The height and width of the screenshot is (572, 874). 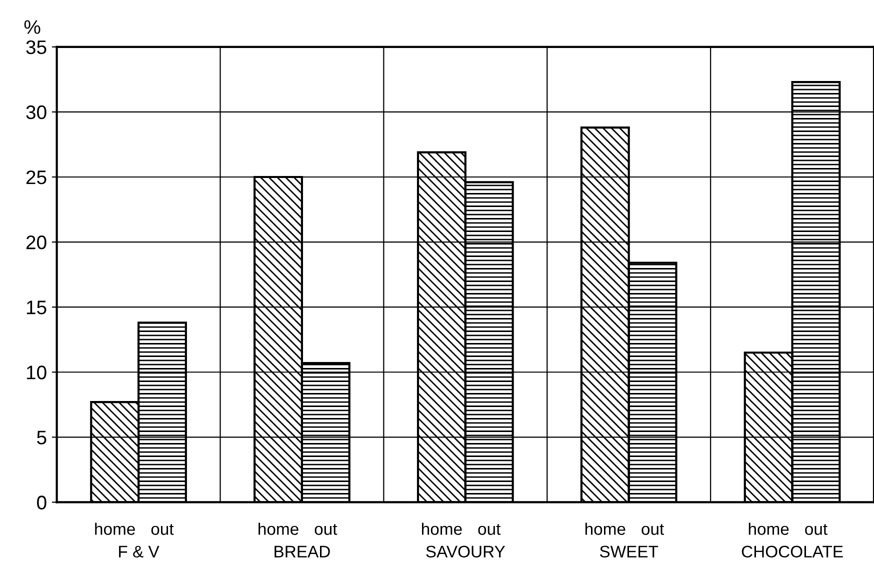 I want to click on x-tick-label: SAVOURY, so click(x=466, y=552).